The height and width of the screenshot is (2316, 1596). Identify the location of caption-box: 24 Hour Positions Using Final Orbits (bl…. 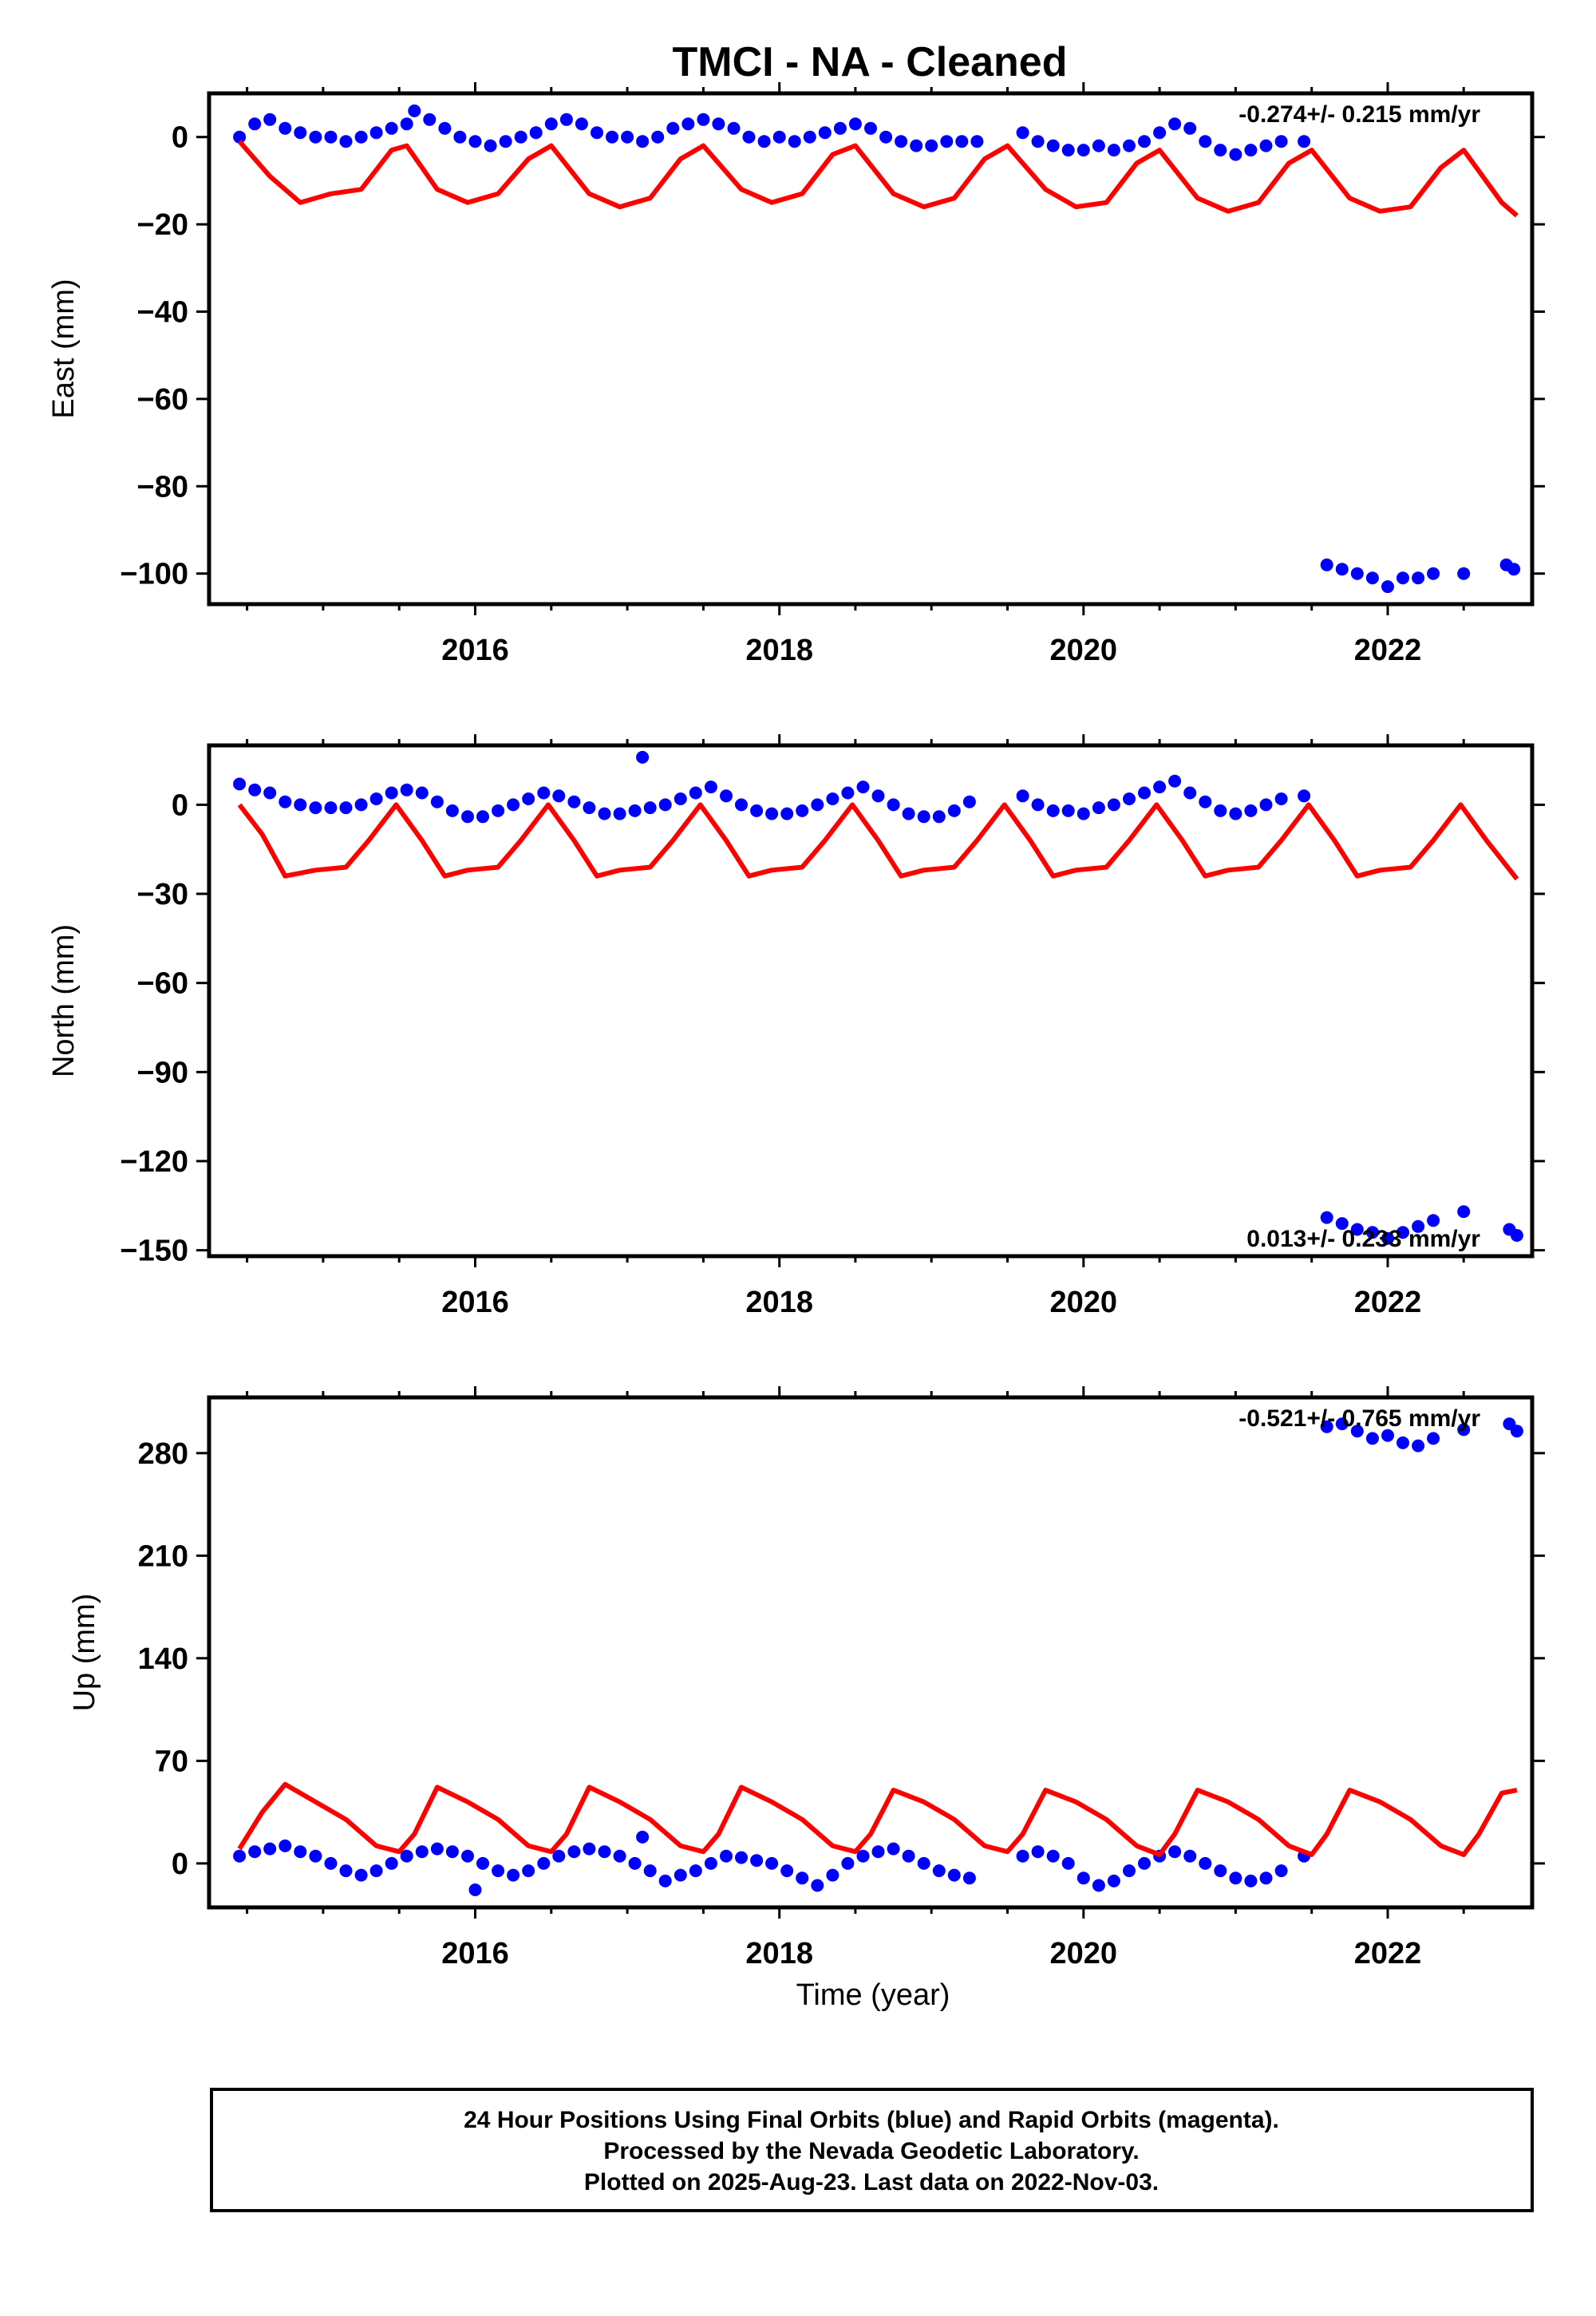
(872, 2150).